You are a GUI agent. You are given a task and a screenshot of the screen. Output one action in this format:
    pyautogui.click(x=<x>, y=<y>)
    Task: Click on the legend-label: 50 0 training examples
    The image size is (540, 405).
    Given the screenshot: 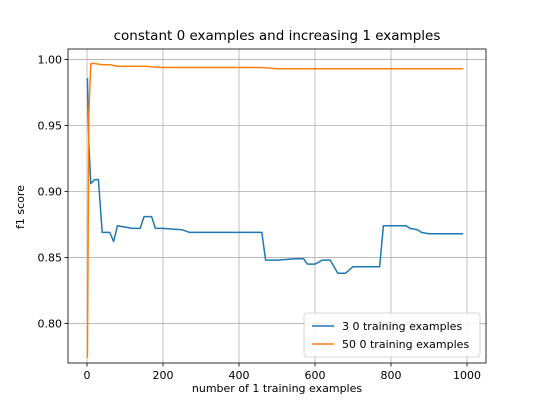 What is the action you would take?
    pyautogui.click(x=405, y=344)
    